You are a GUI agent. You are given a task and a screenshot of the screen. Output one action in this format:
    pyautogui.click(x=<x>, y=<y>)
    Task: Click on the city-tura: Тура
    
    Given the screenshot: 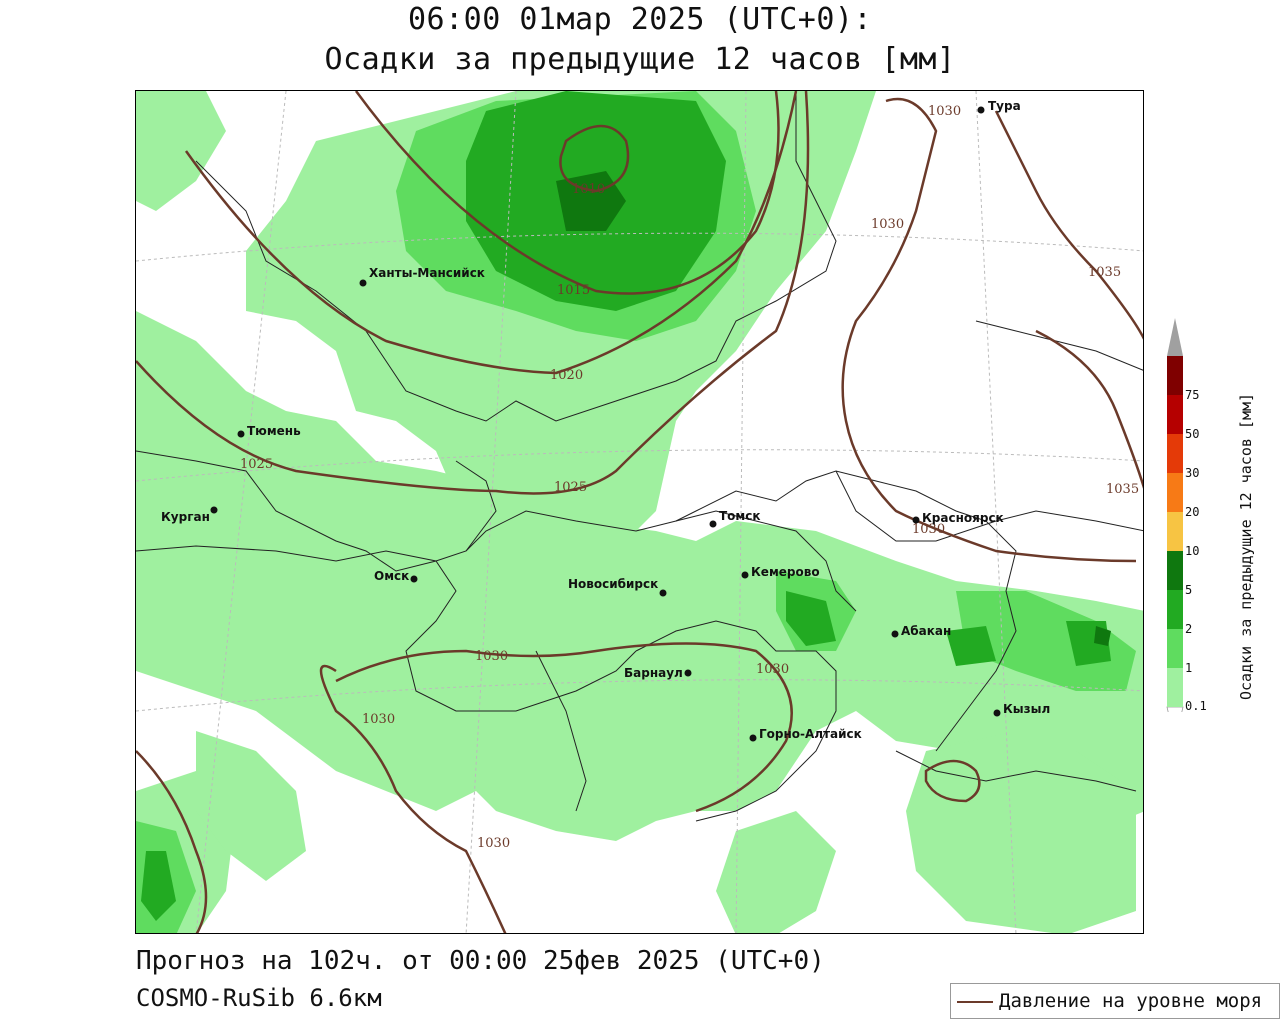 What is the action you would take?
    pyautogui.click(x=999, y=106)
    